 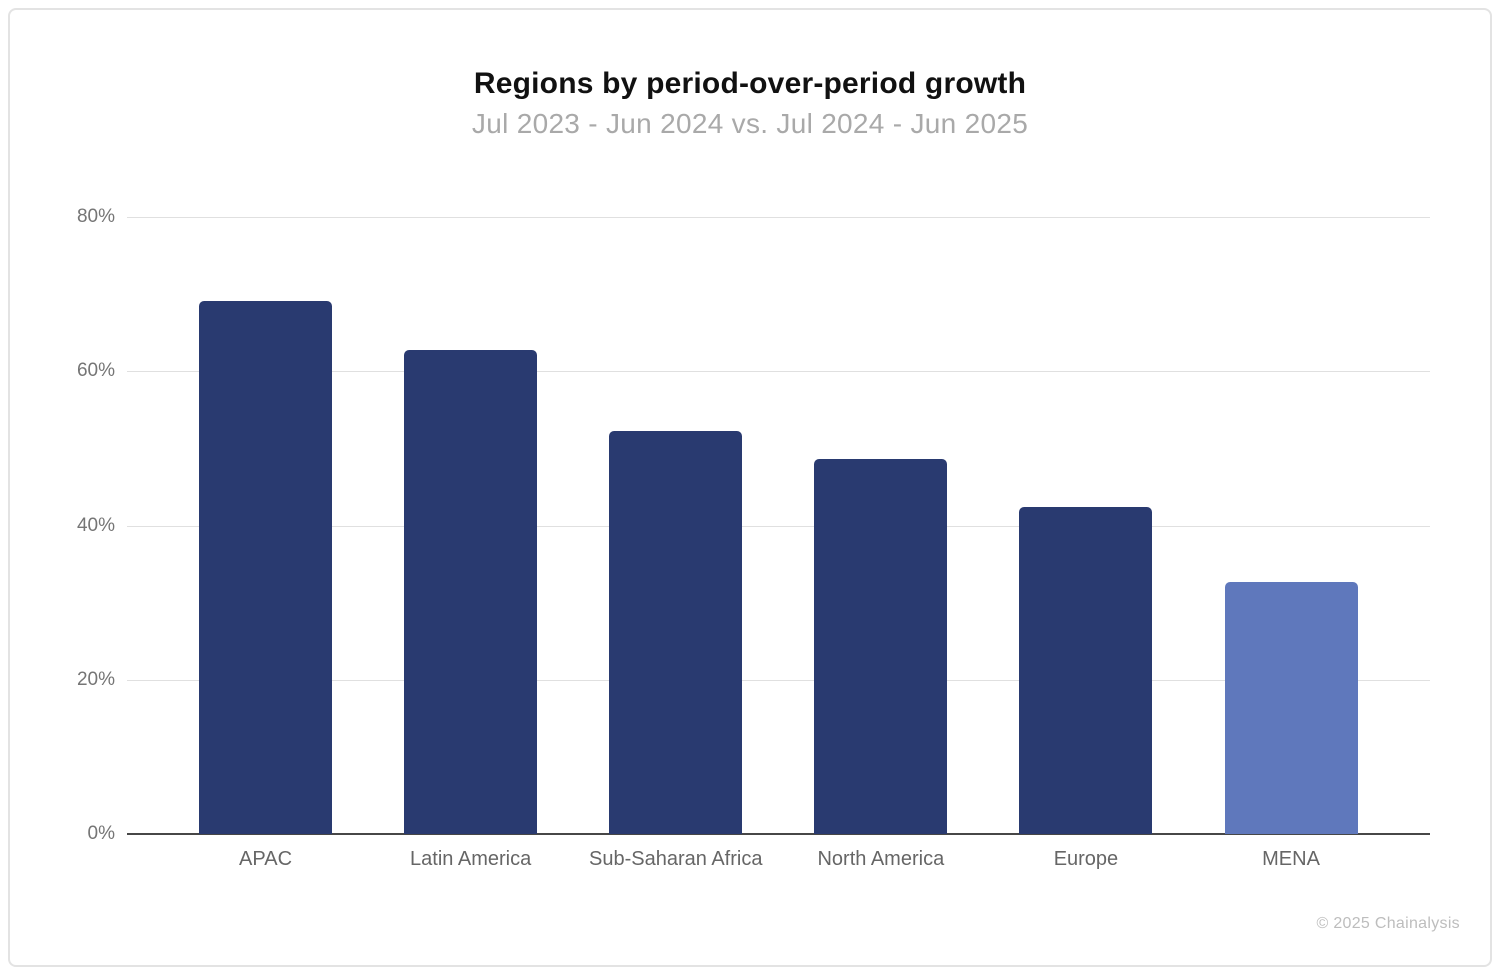 I want to click on x-axis-category-label: MENA, so click(x=1291, y=859).